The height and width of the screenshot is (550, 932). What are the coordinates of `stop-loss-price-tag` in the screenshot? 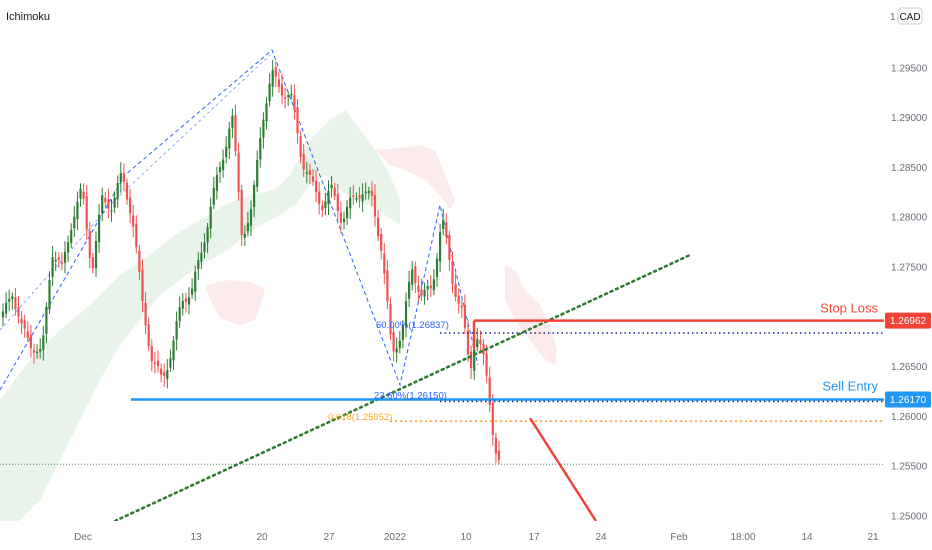 It's located at (908, 320).